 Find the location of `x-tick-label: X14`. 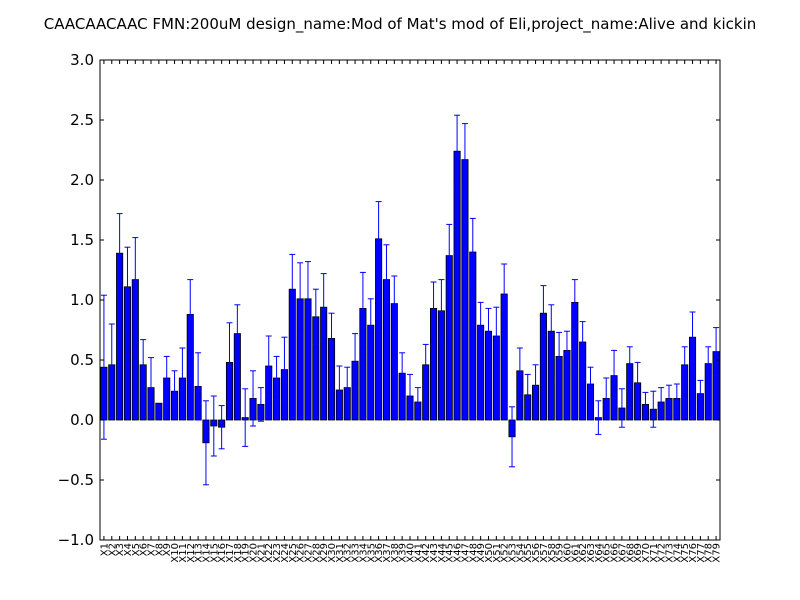

x-tick-label: X14 is located at coordinates (206, 553).